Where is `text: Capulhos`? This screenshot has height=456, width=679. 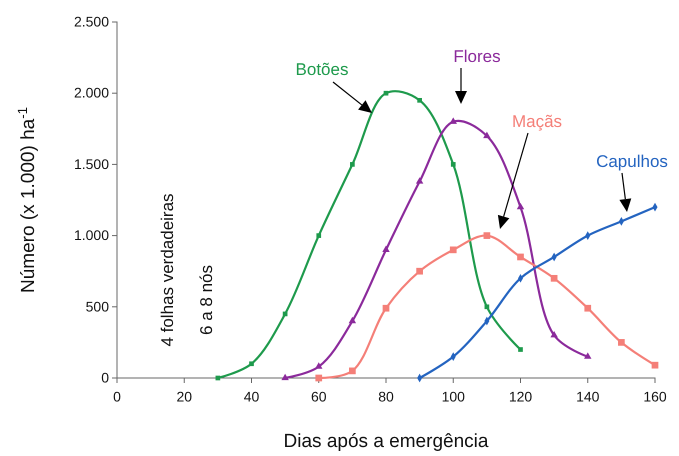 text: Capulhos is located at coordinates (632, 161).